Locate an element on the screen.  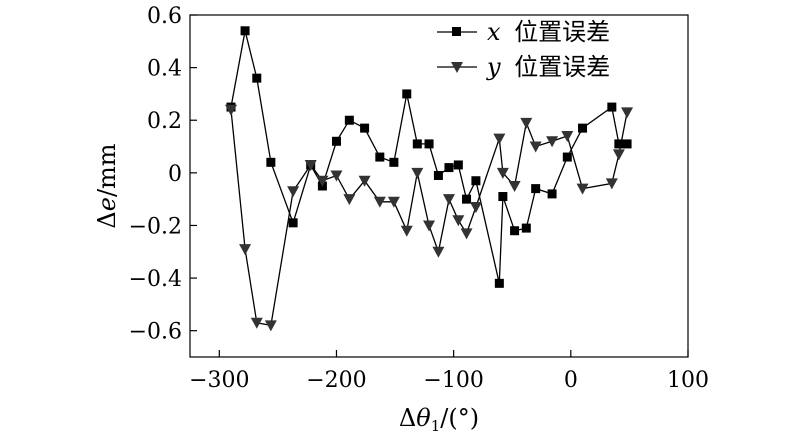
legend-label-y: y 位置误差 is located at coordinates (548, 67).